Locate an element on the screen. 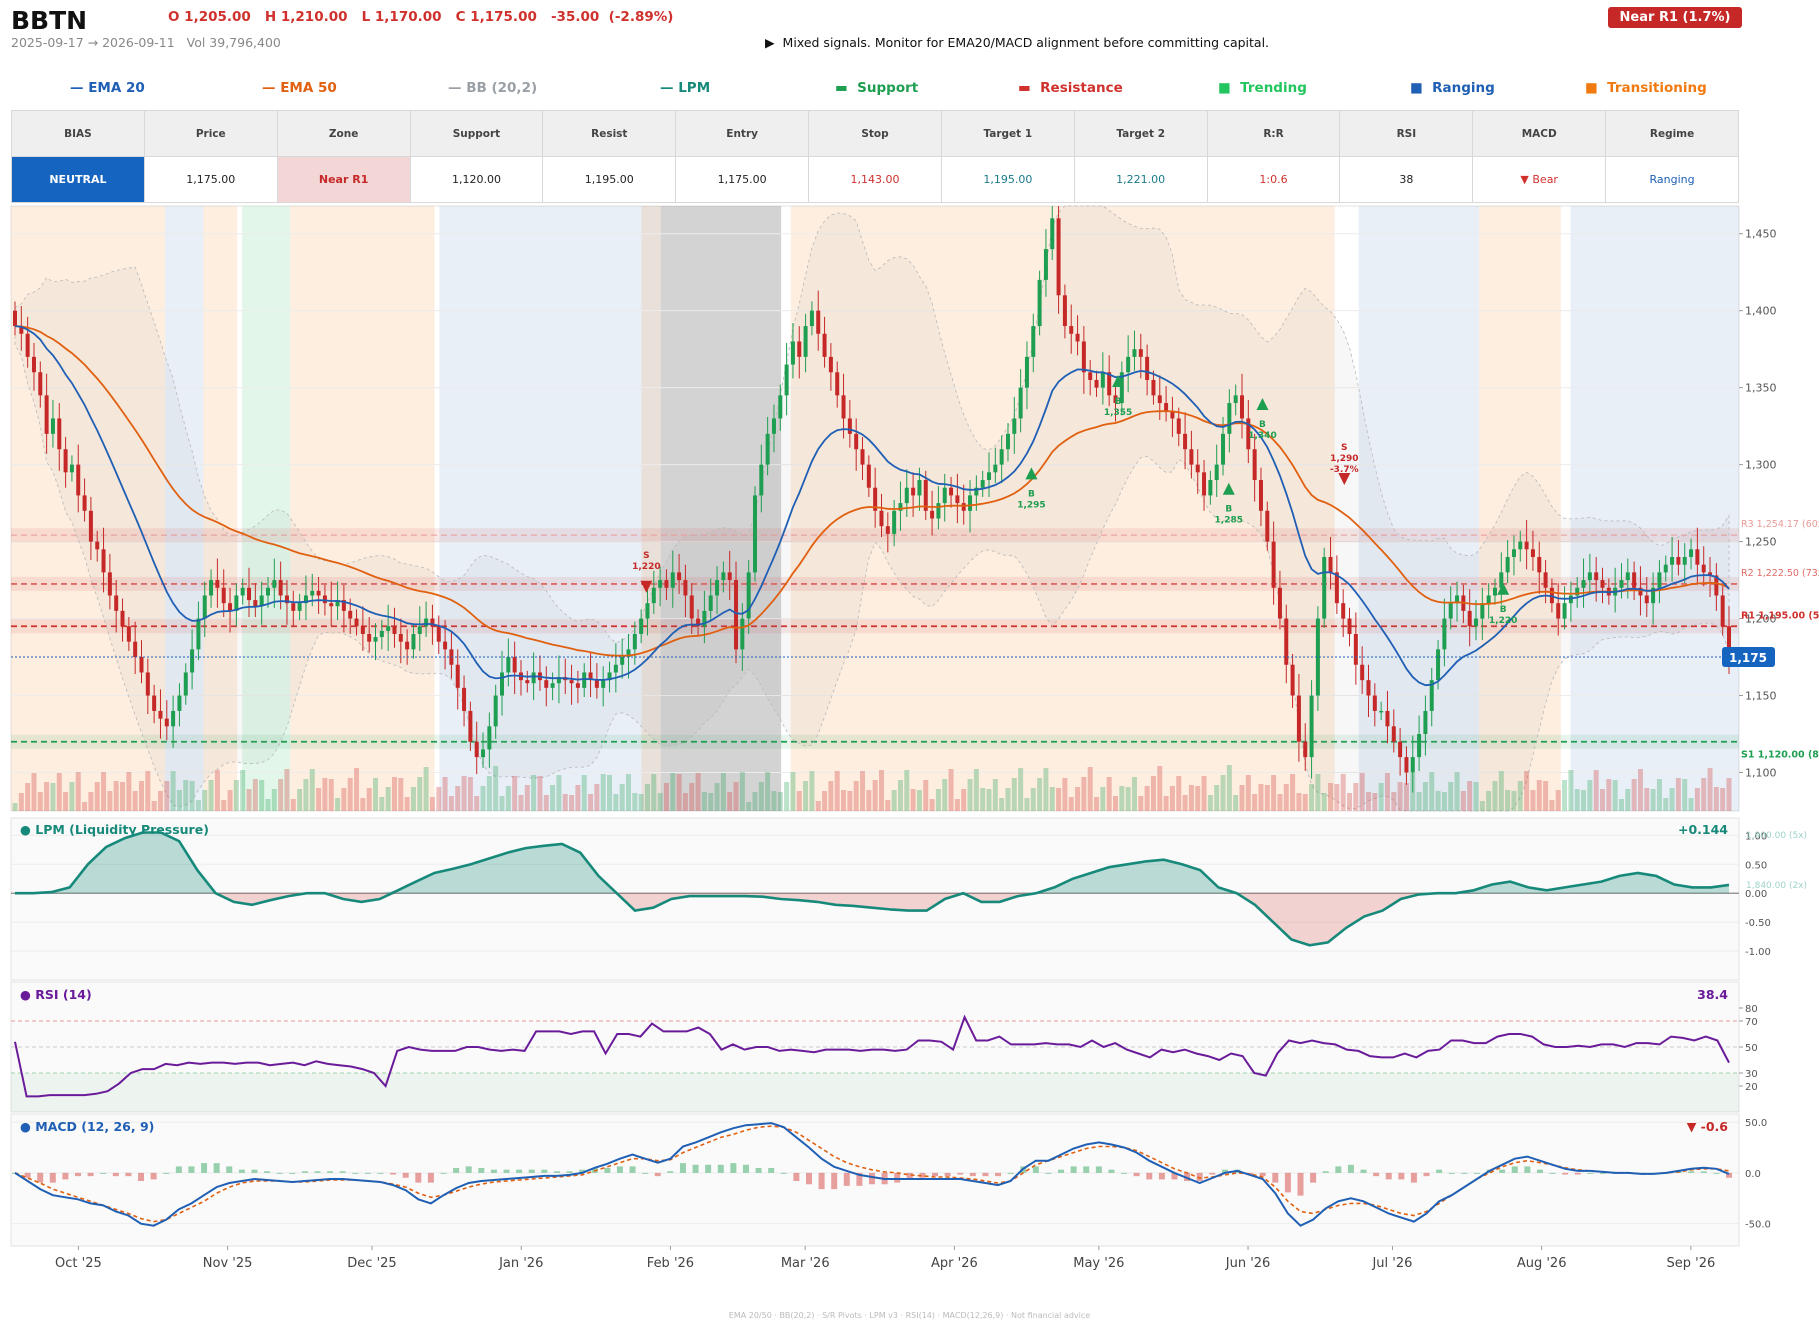  buy-signal-marker is located at coordinates (1503, 588).